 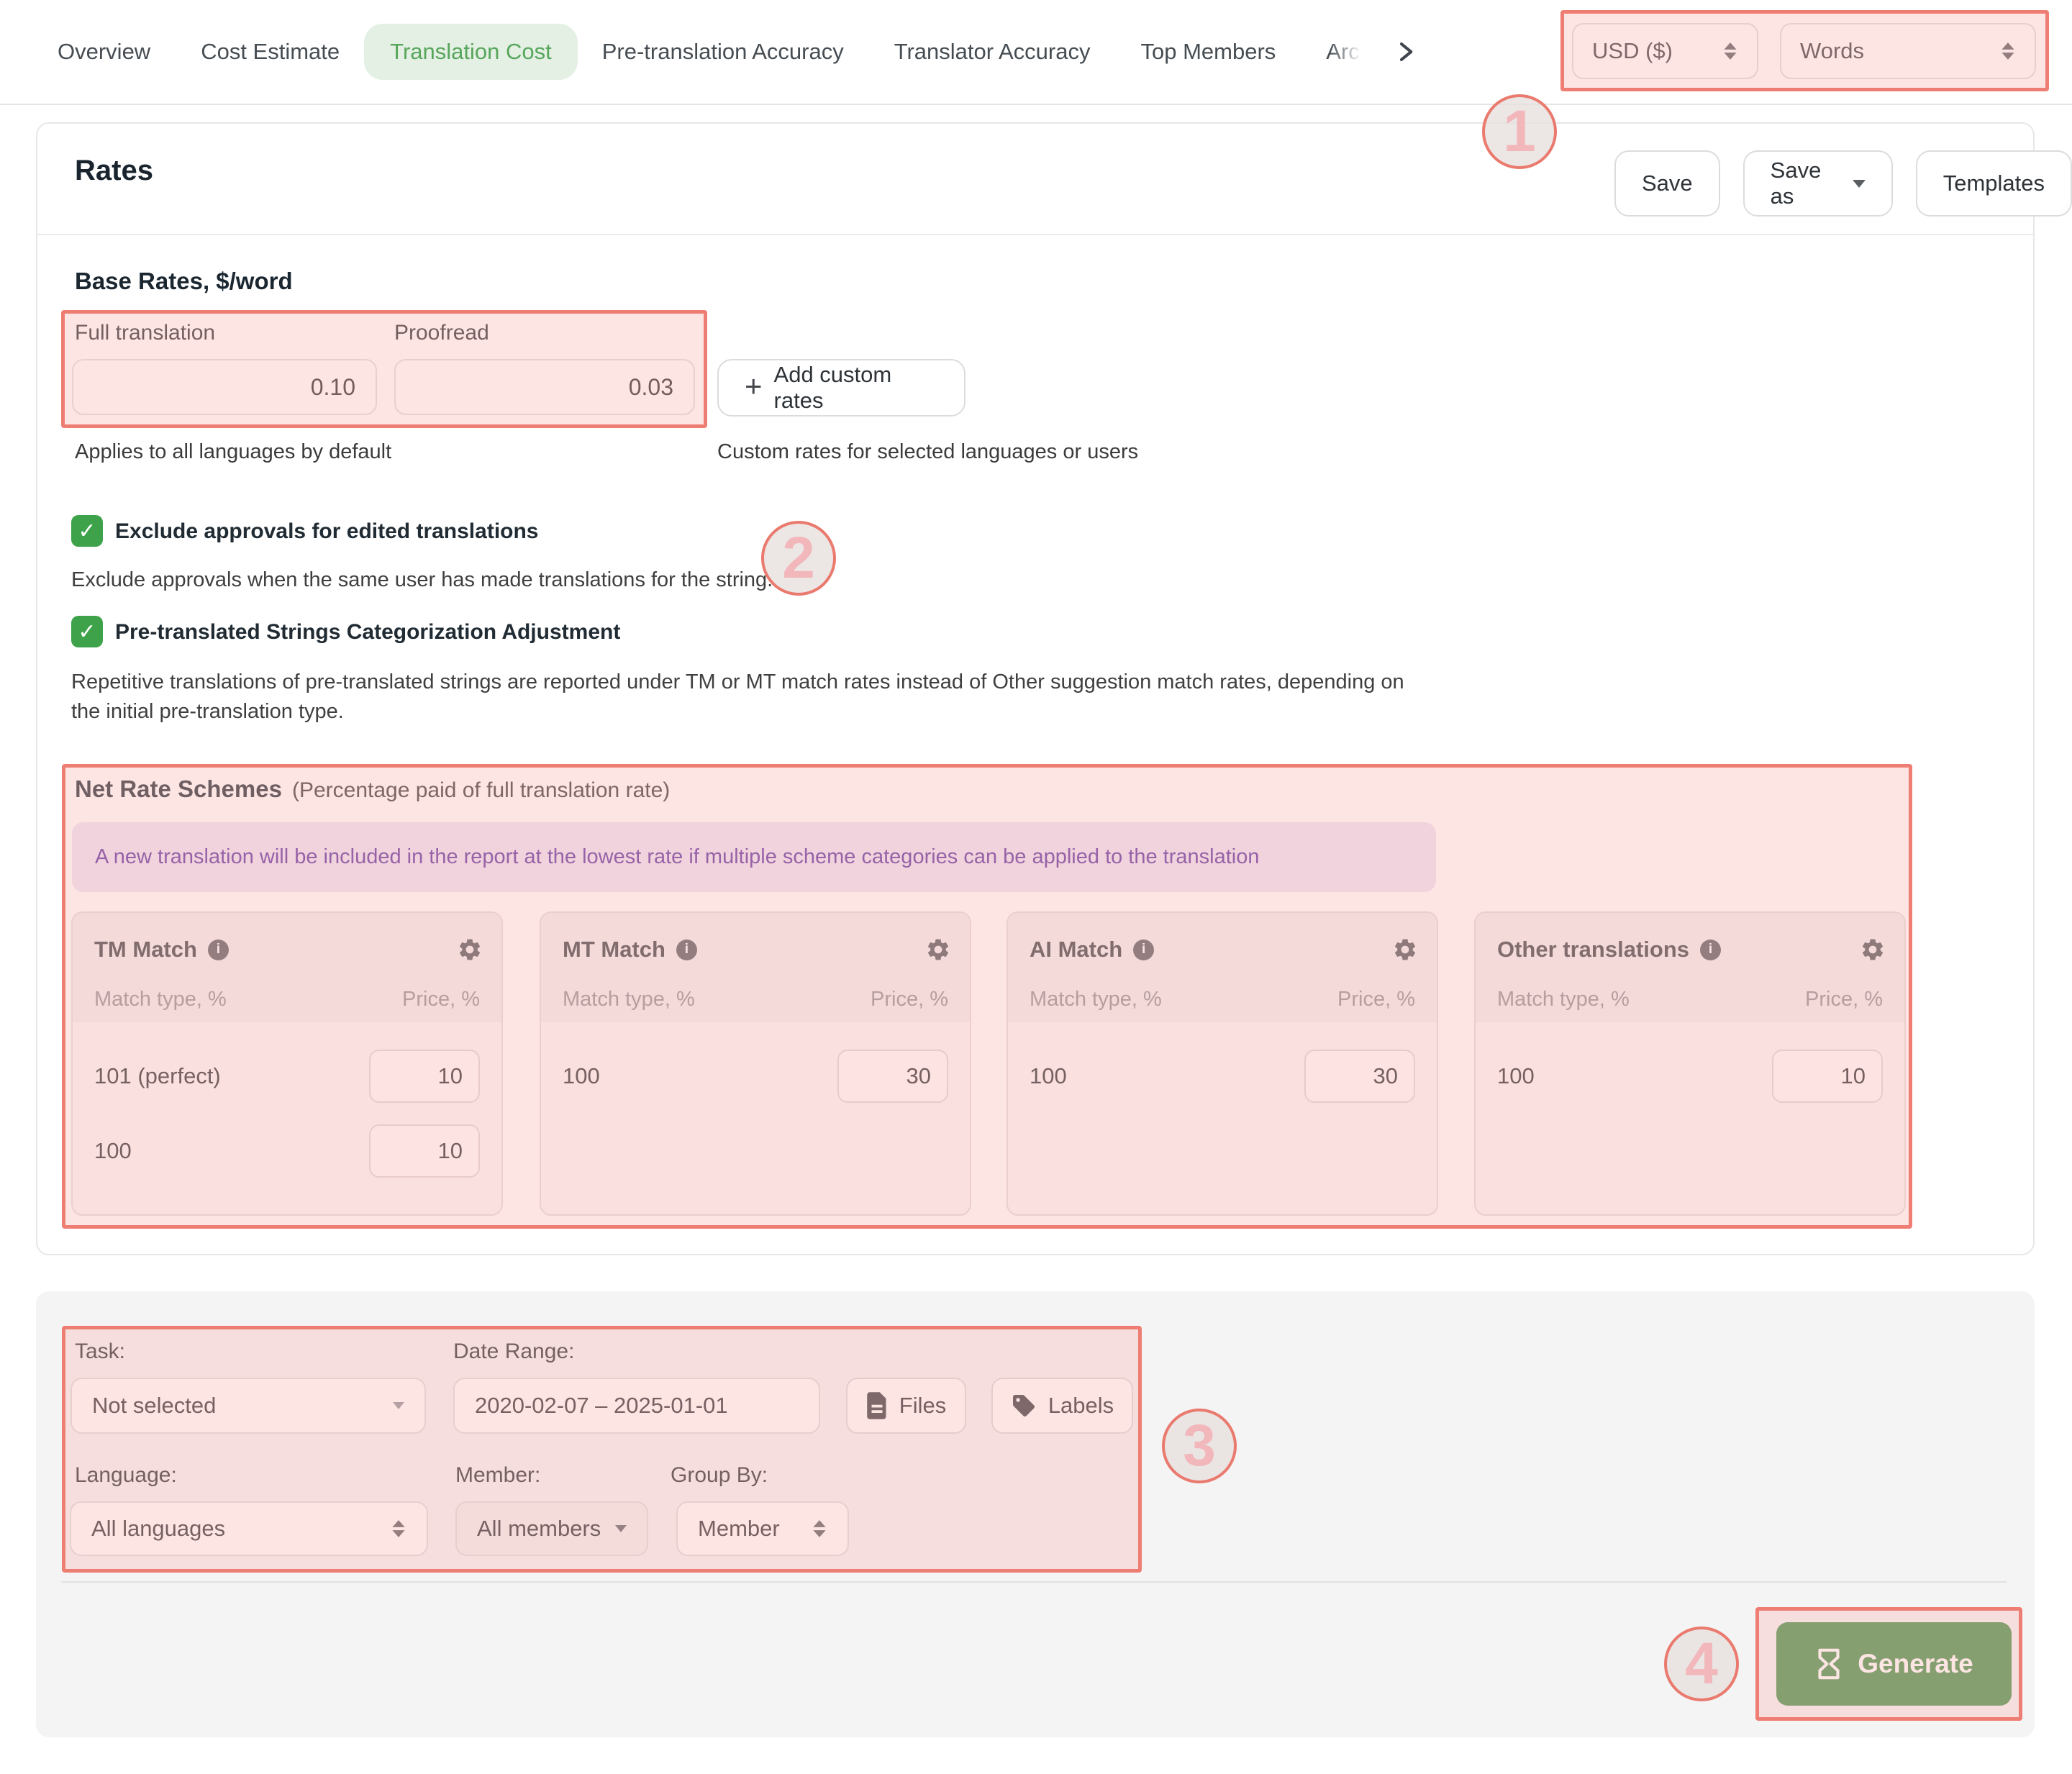 I want to click on tab-overview: Overview, so click(x=105, y=51).